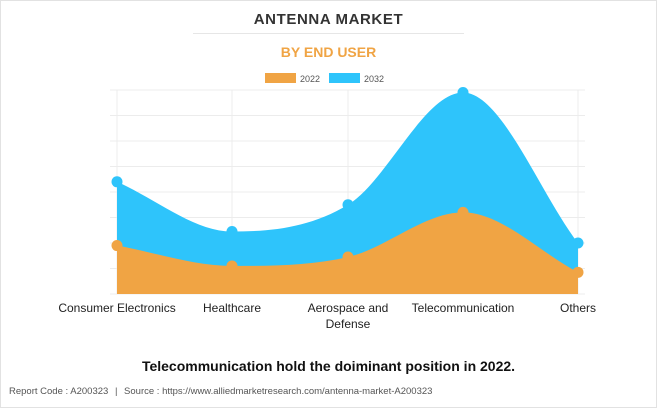 This screenshot has height=408, width=657. Describe the element at coordinates (344, 78) in the screenshot. I see `legend-swatch-2032` at that location.